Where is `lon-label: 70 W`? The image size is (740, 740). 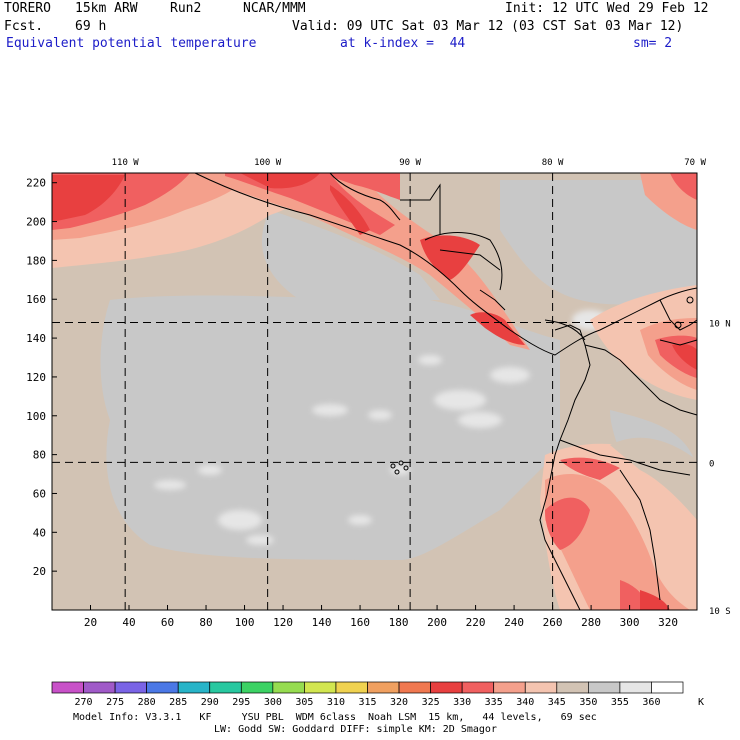 lon-label: 70 W is located at coordinates (695, 163).